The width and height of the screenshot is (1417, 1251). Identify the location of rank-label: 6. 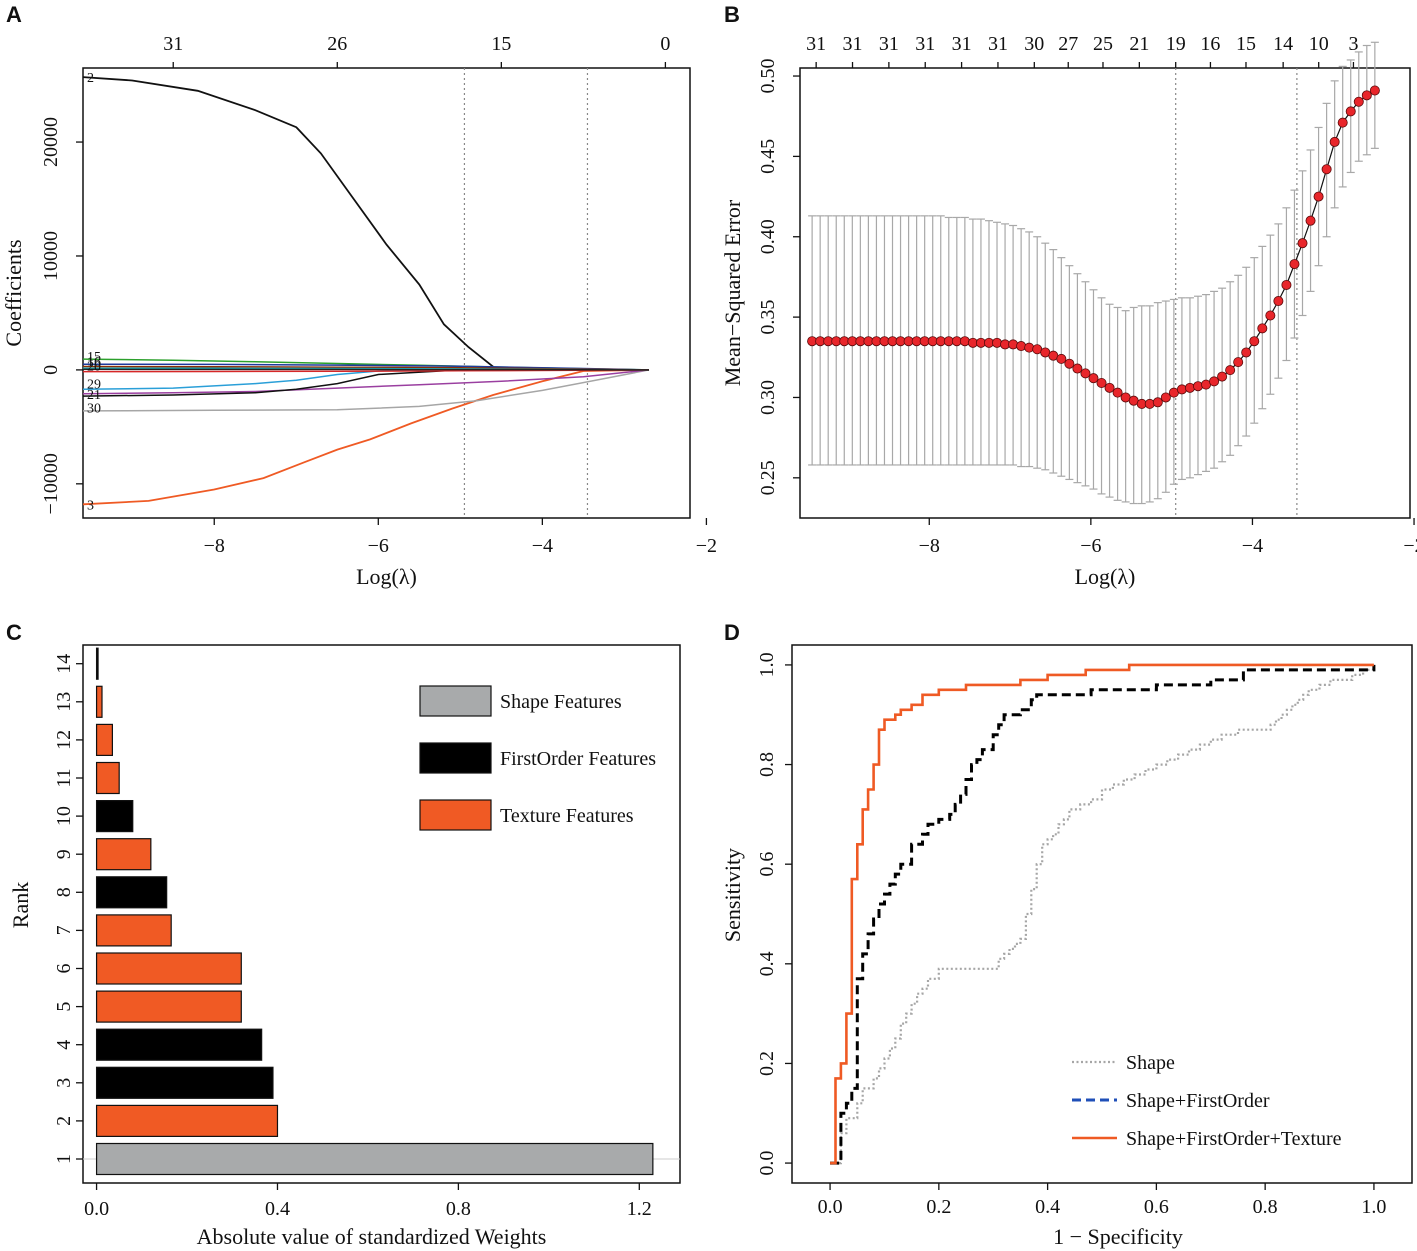
(64, 969).